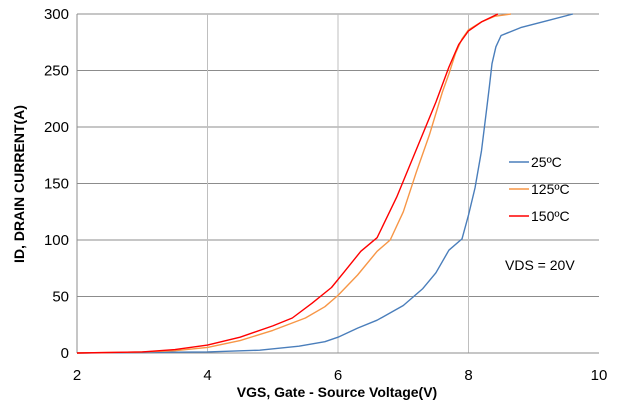  I want to click on y-axis-title: ID, DRAIN CURRENT(A), so click(19, 184).